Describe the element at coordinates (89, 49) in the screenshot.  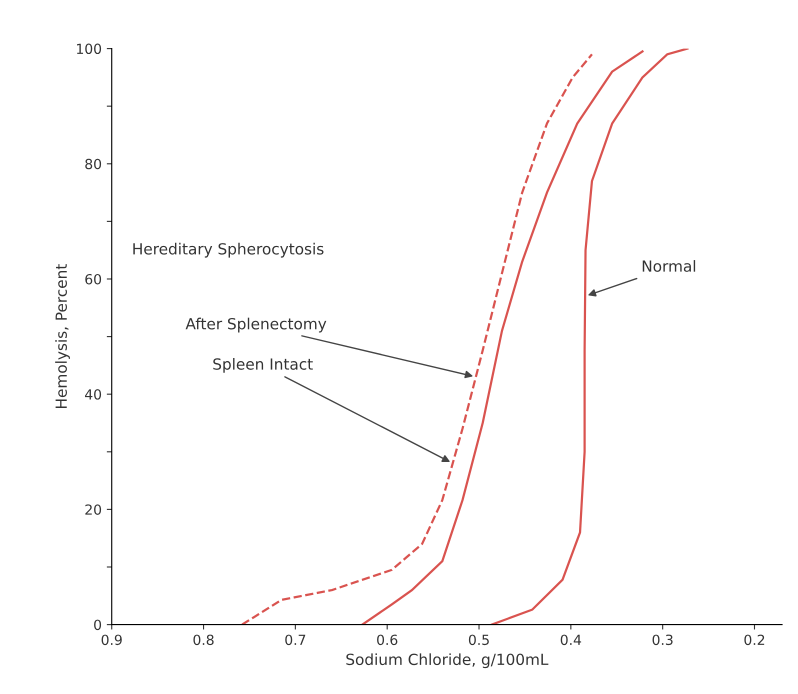
I see `y-tick-label: 100` at that location.